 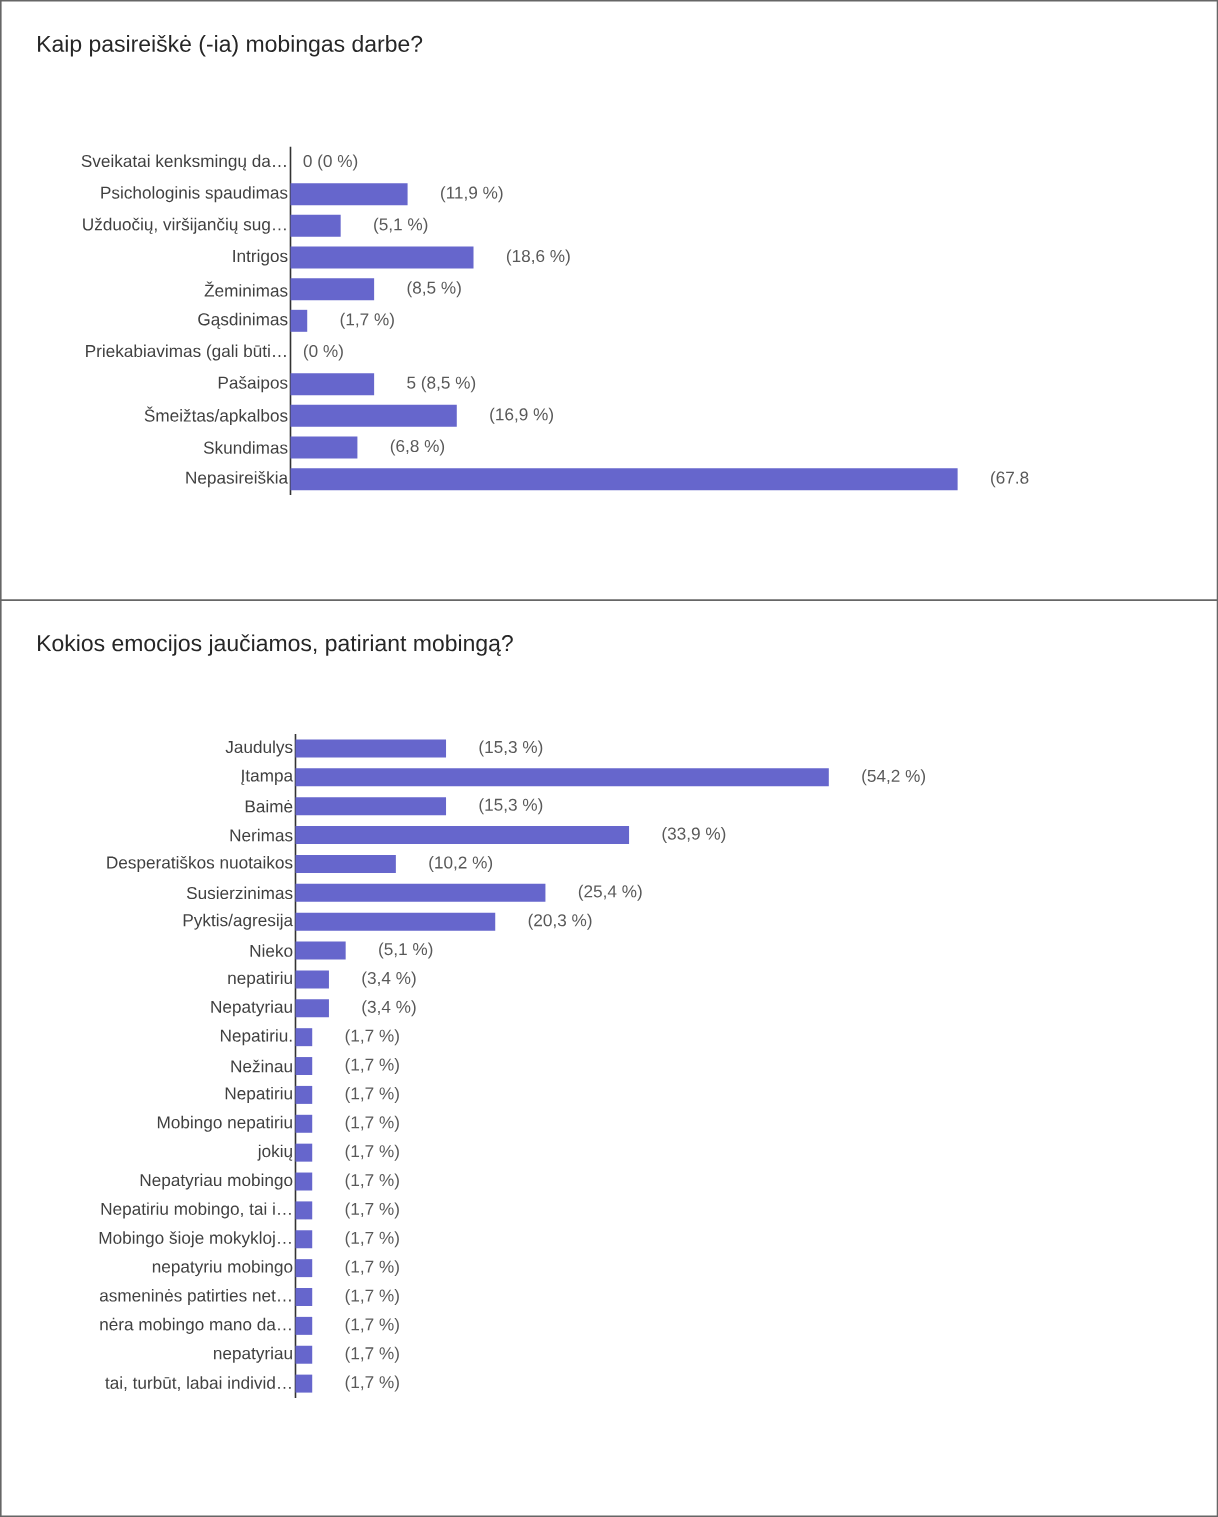 I want to click on data-label: (6,8 %), so click(x=417, y=447).